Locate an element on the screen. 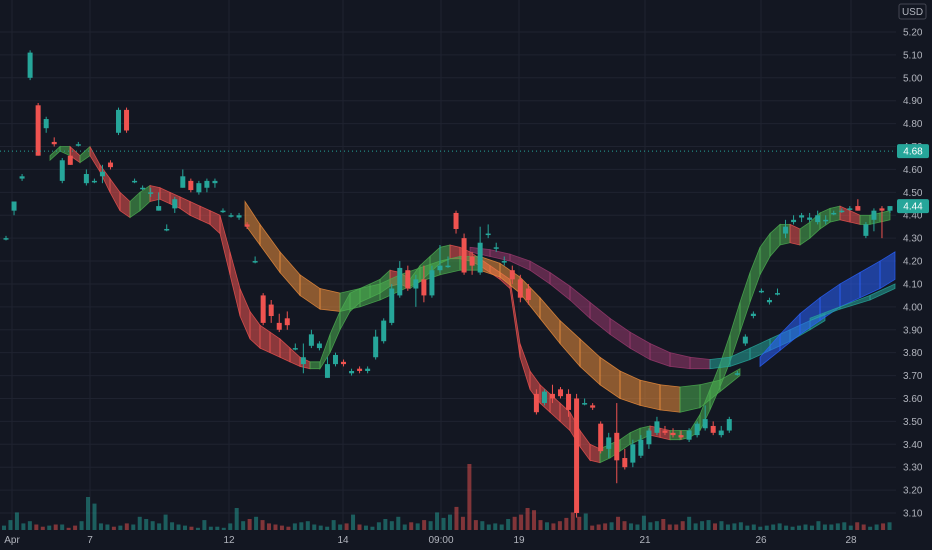 The width and height of the screenshot is (932, 550). currency-label: USD is located at coordinates (912, 11).